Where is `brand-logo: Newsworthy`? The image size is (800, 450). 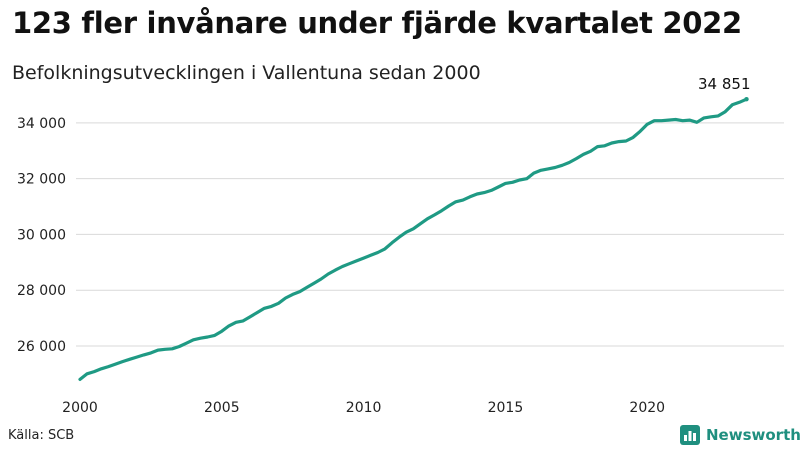
brand-logo: Newsworthy is located at coordinates (740, 435).